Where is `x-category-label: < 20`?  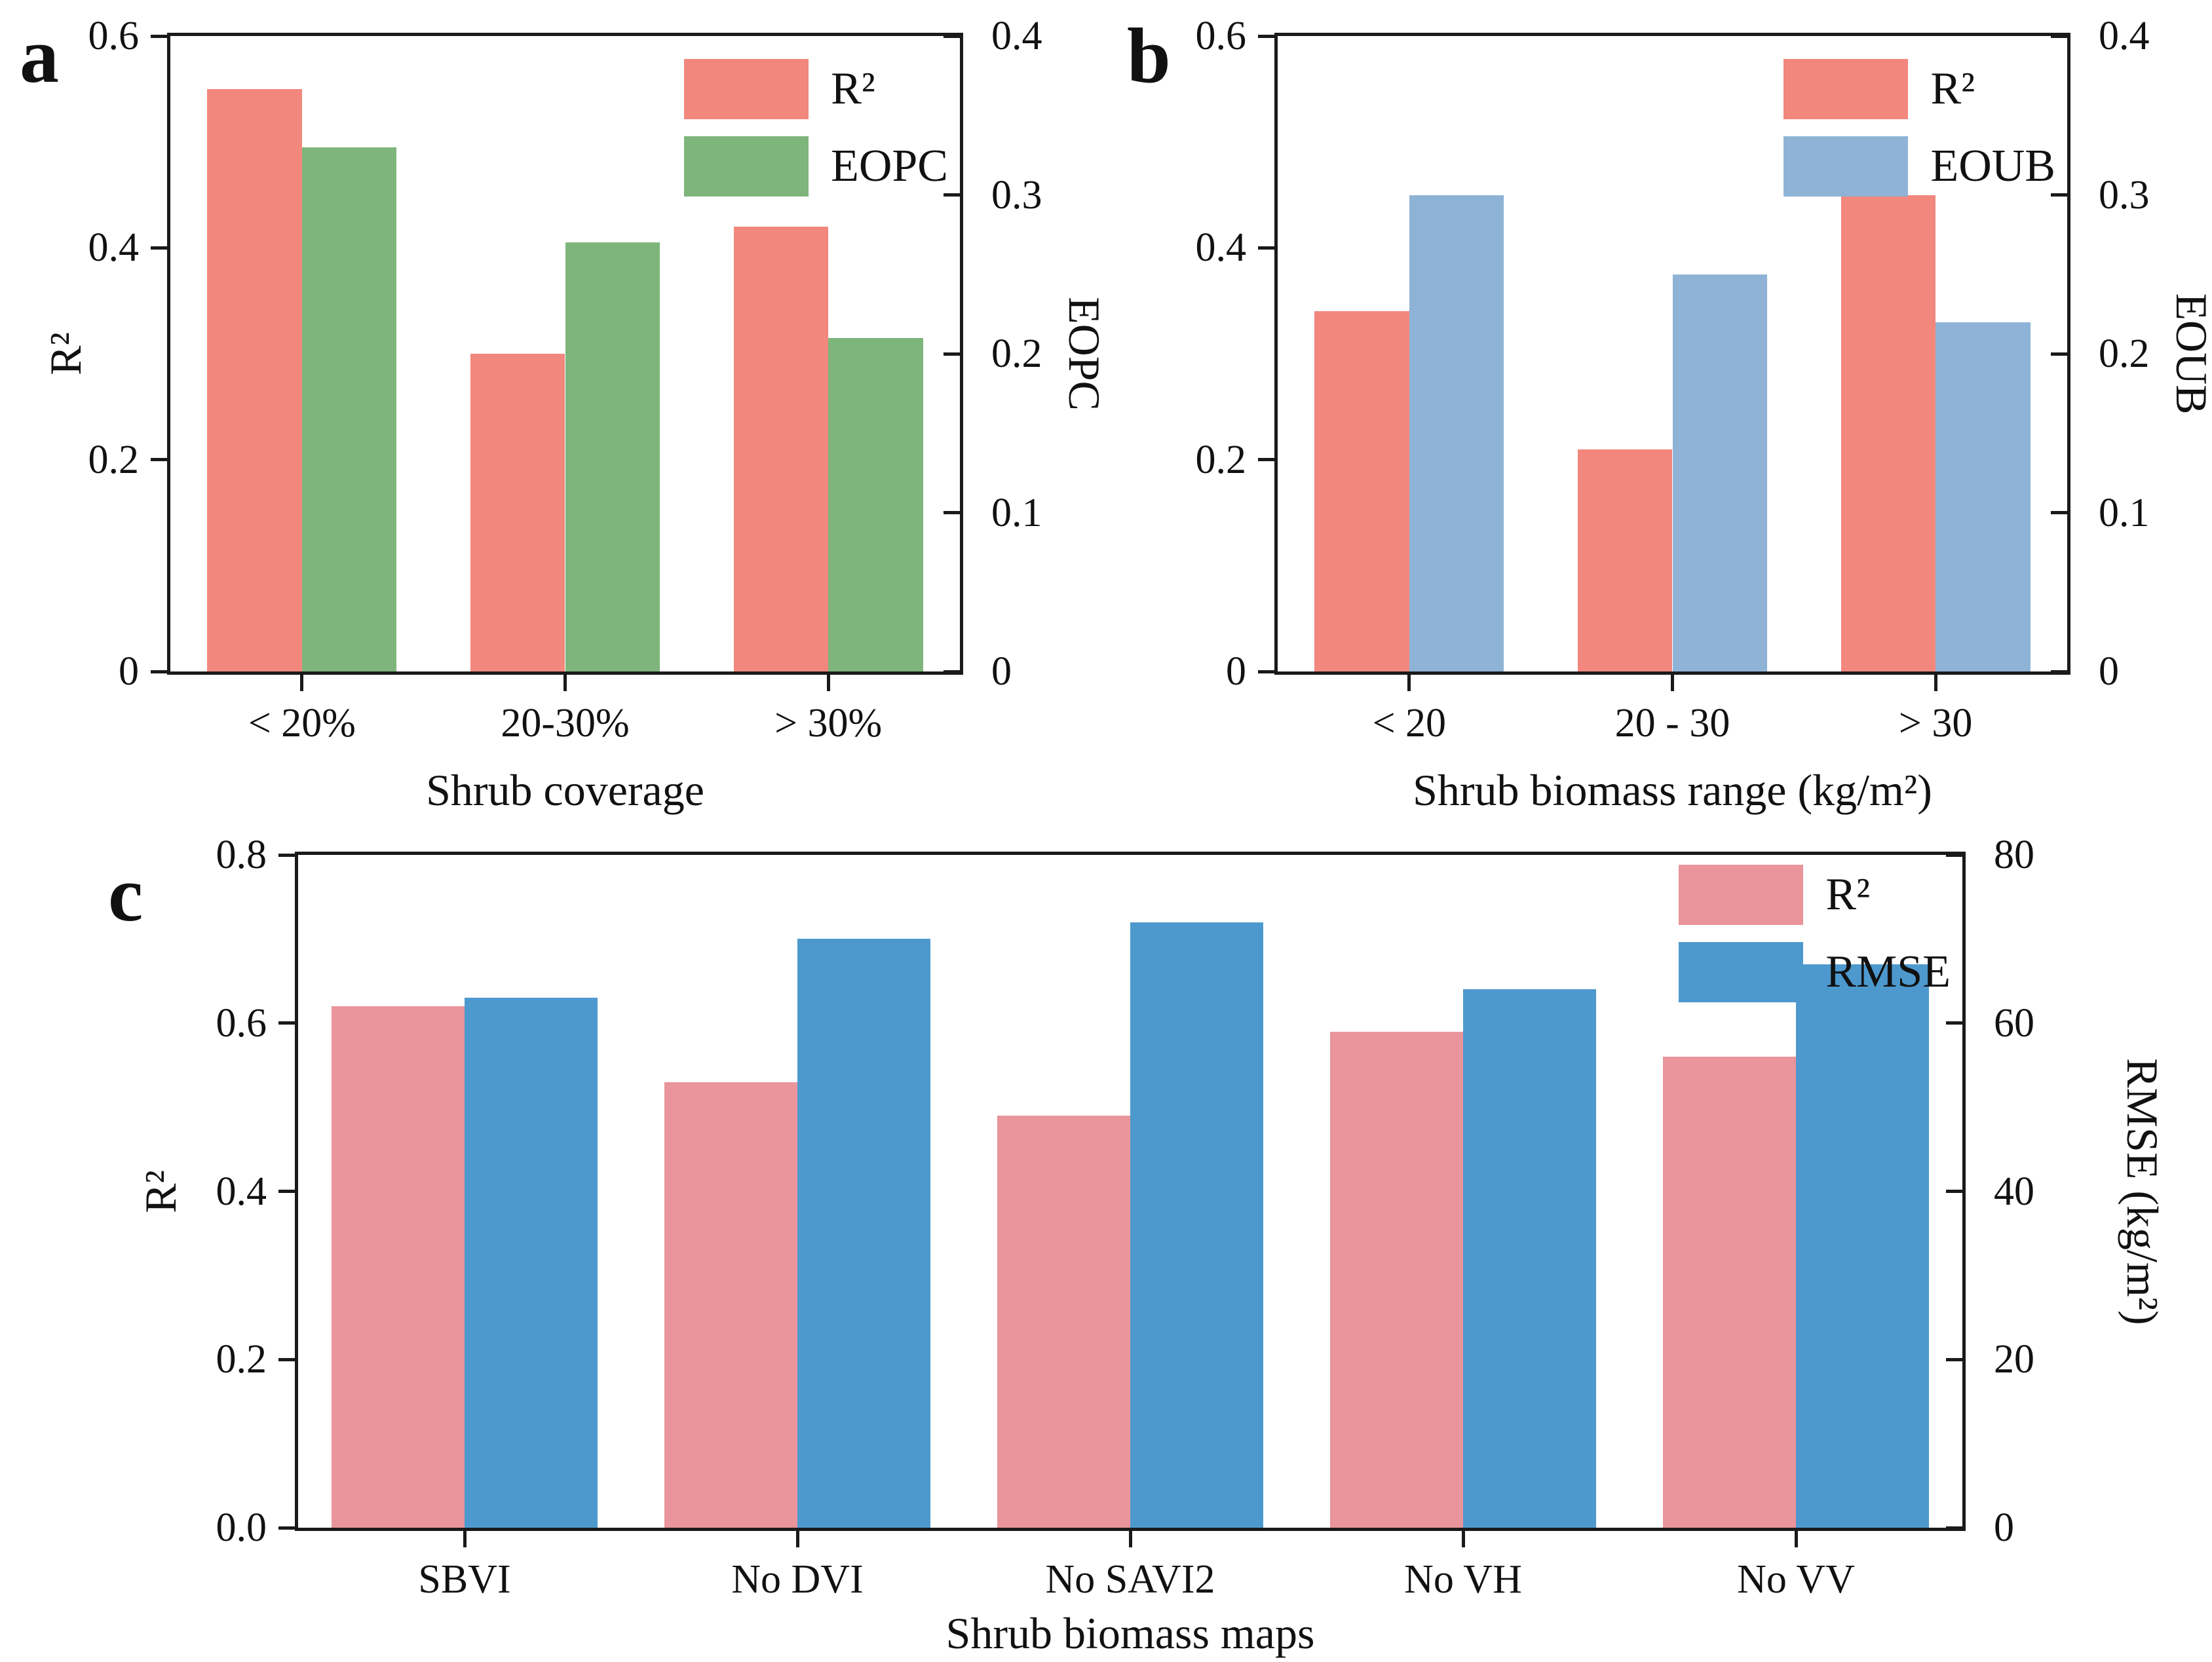 x-category-label: < 20 is located at coordinates (1409, 723).